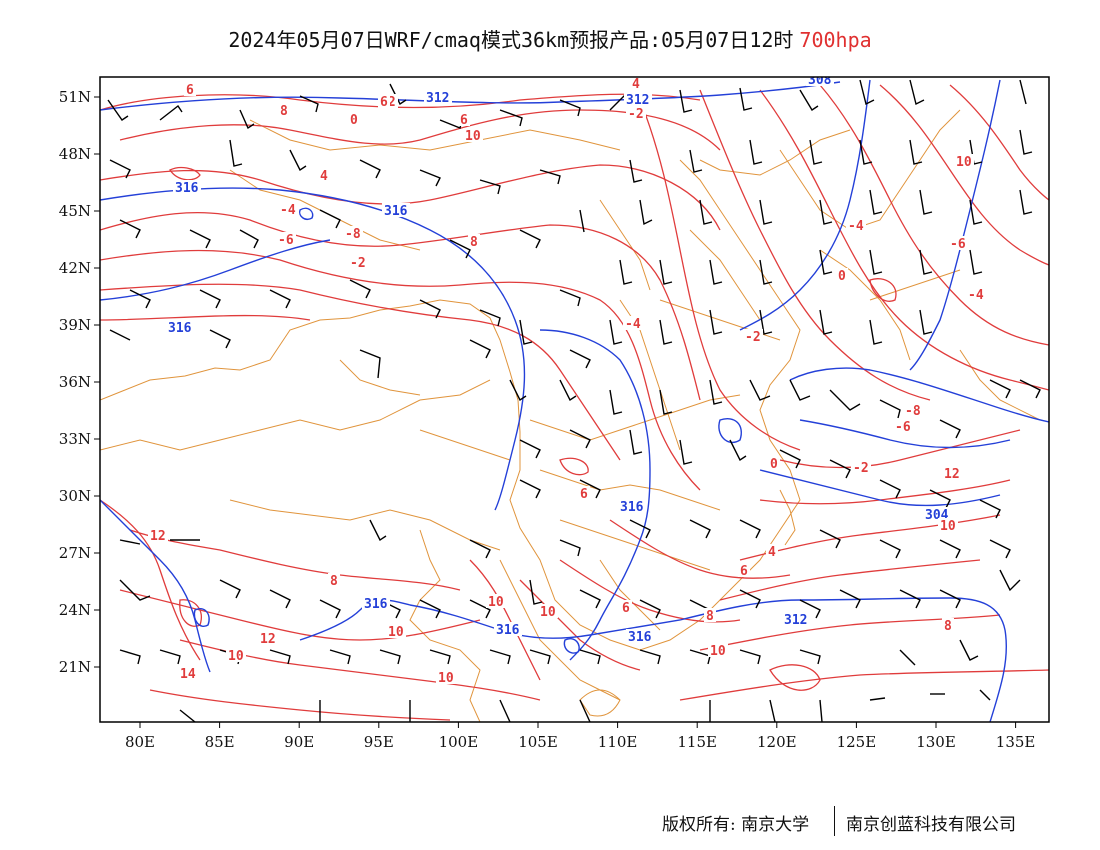 This screenshot has height=850, width=1100. What do you see at coordinates (1016, 742) in the screenshot?
I see `lon-label: 135E` at bounding box center [1016, 742].